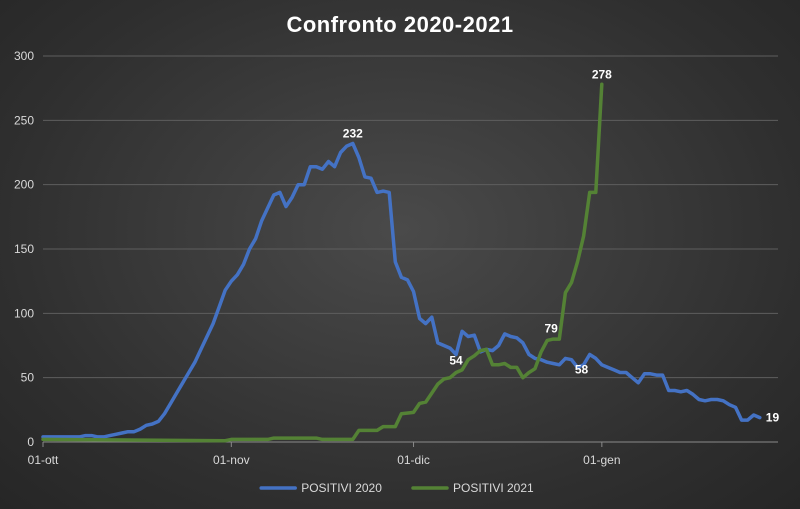 Image resolution: width=800 pixels, height=509 pixels. I want to click on data-label: 79, so click(551, 328).